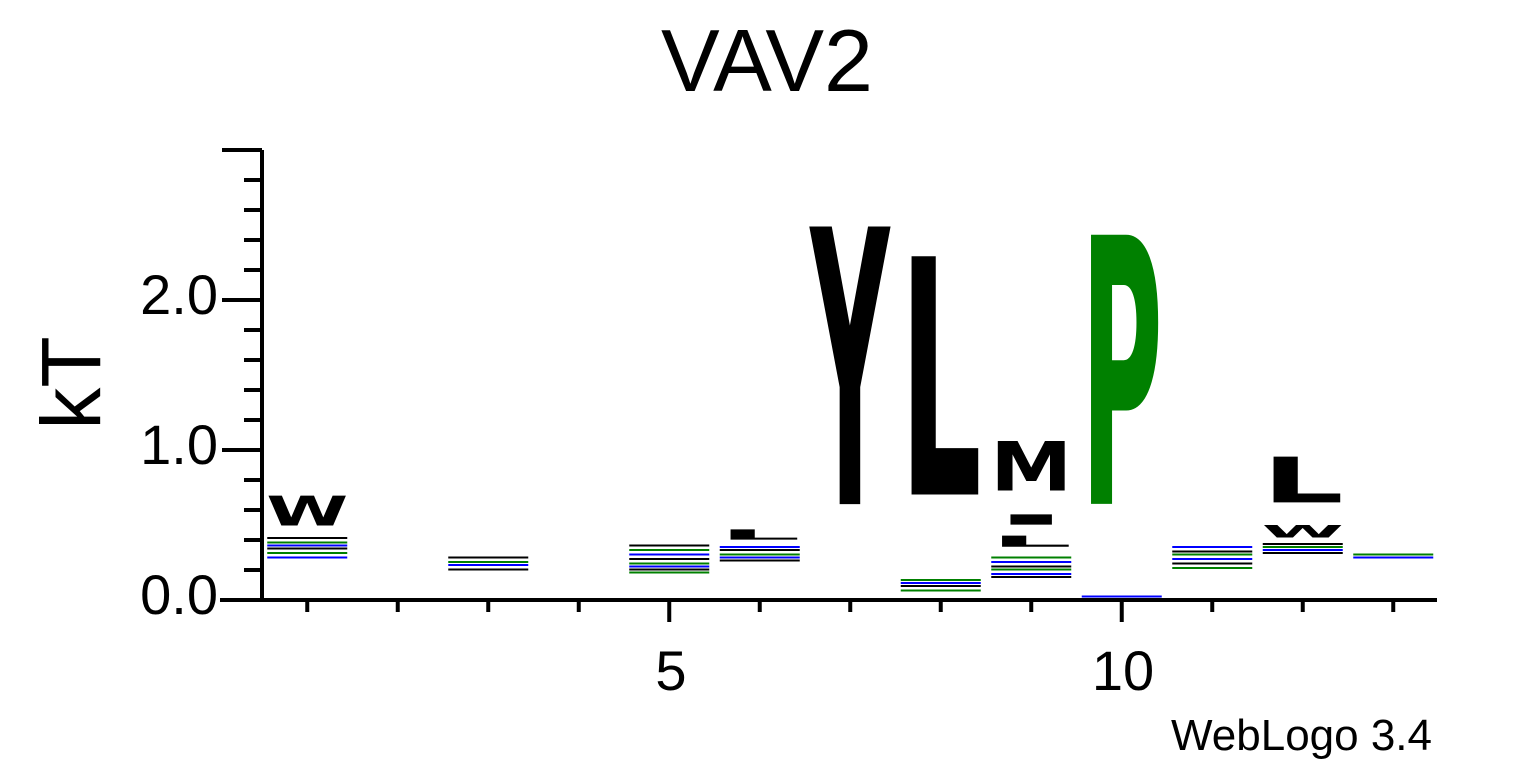 The width and height of the screenshot is (1533, 767). What do you see at coordinates (1031, 542) in the screenshot?
I see `logo-letter-l-pos-9: L` at bounding box center [1031, 542].